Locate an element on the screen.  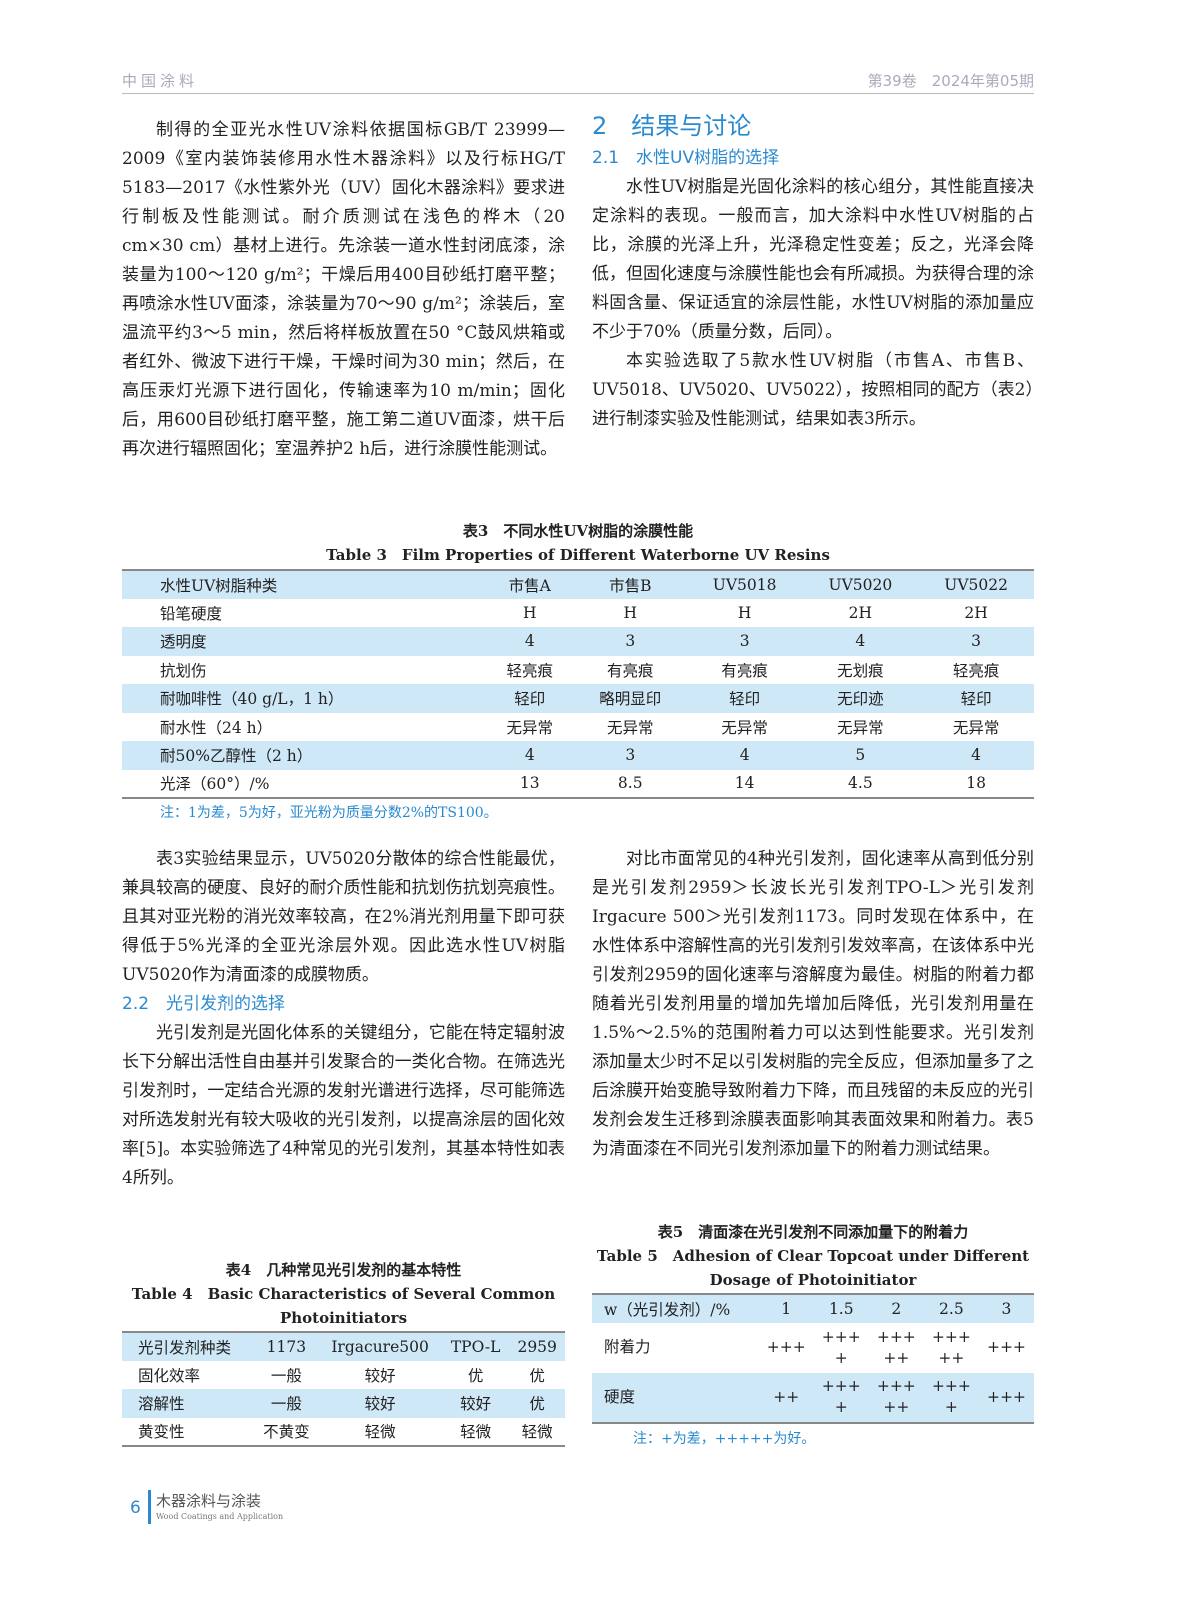
running-header: 中国涂料 第39卷 2024年第05期 is located at coordinates (578, 82).